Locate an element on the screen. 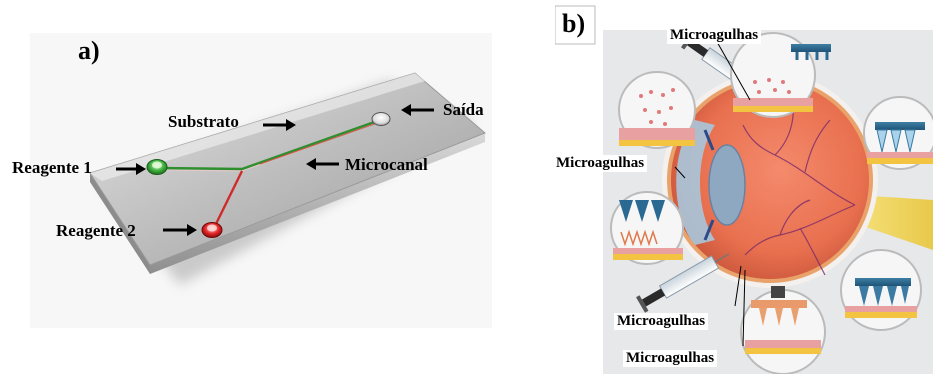 Image resolution: width=942 pixels, height=379 pixels. panel-b-letter: b) is located at coordinates (574, 23).